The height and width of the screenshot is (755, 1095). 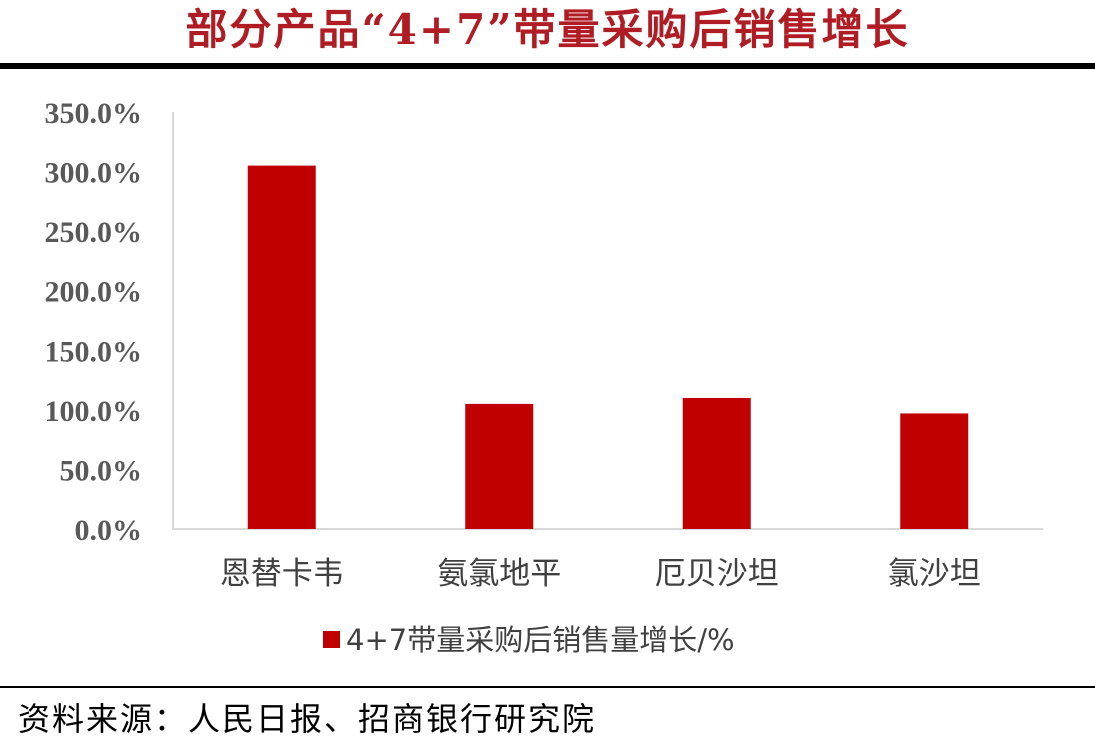 What do you see at coordinates (94, 292) in the screenshot?
I see `y-tick-label: 200.0%` at bounding box center [94, 292].